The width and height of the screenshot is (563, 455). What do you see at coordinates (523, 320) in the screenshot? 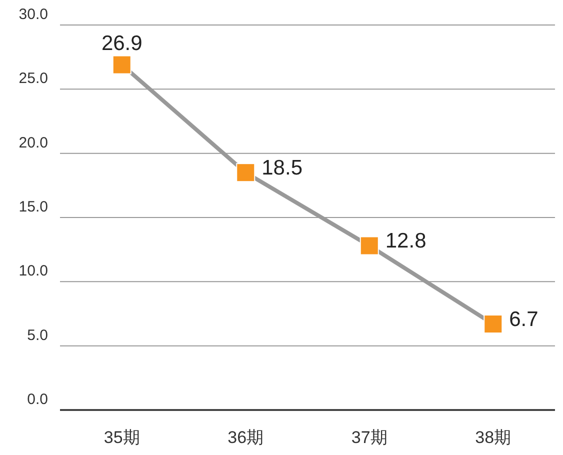
I see `data-label: 6.7` at bounding box center [523, 320].